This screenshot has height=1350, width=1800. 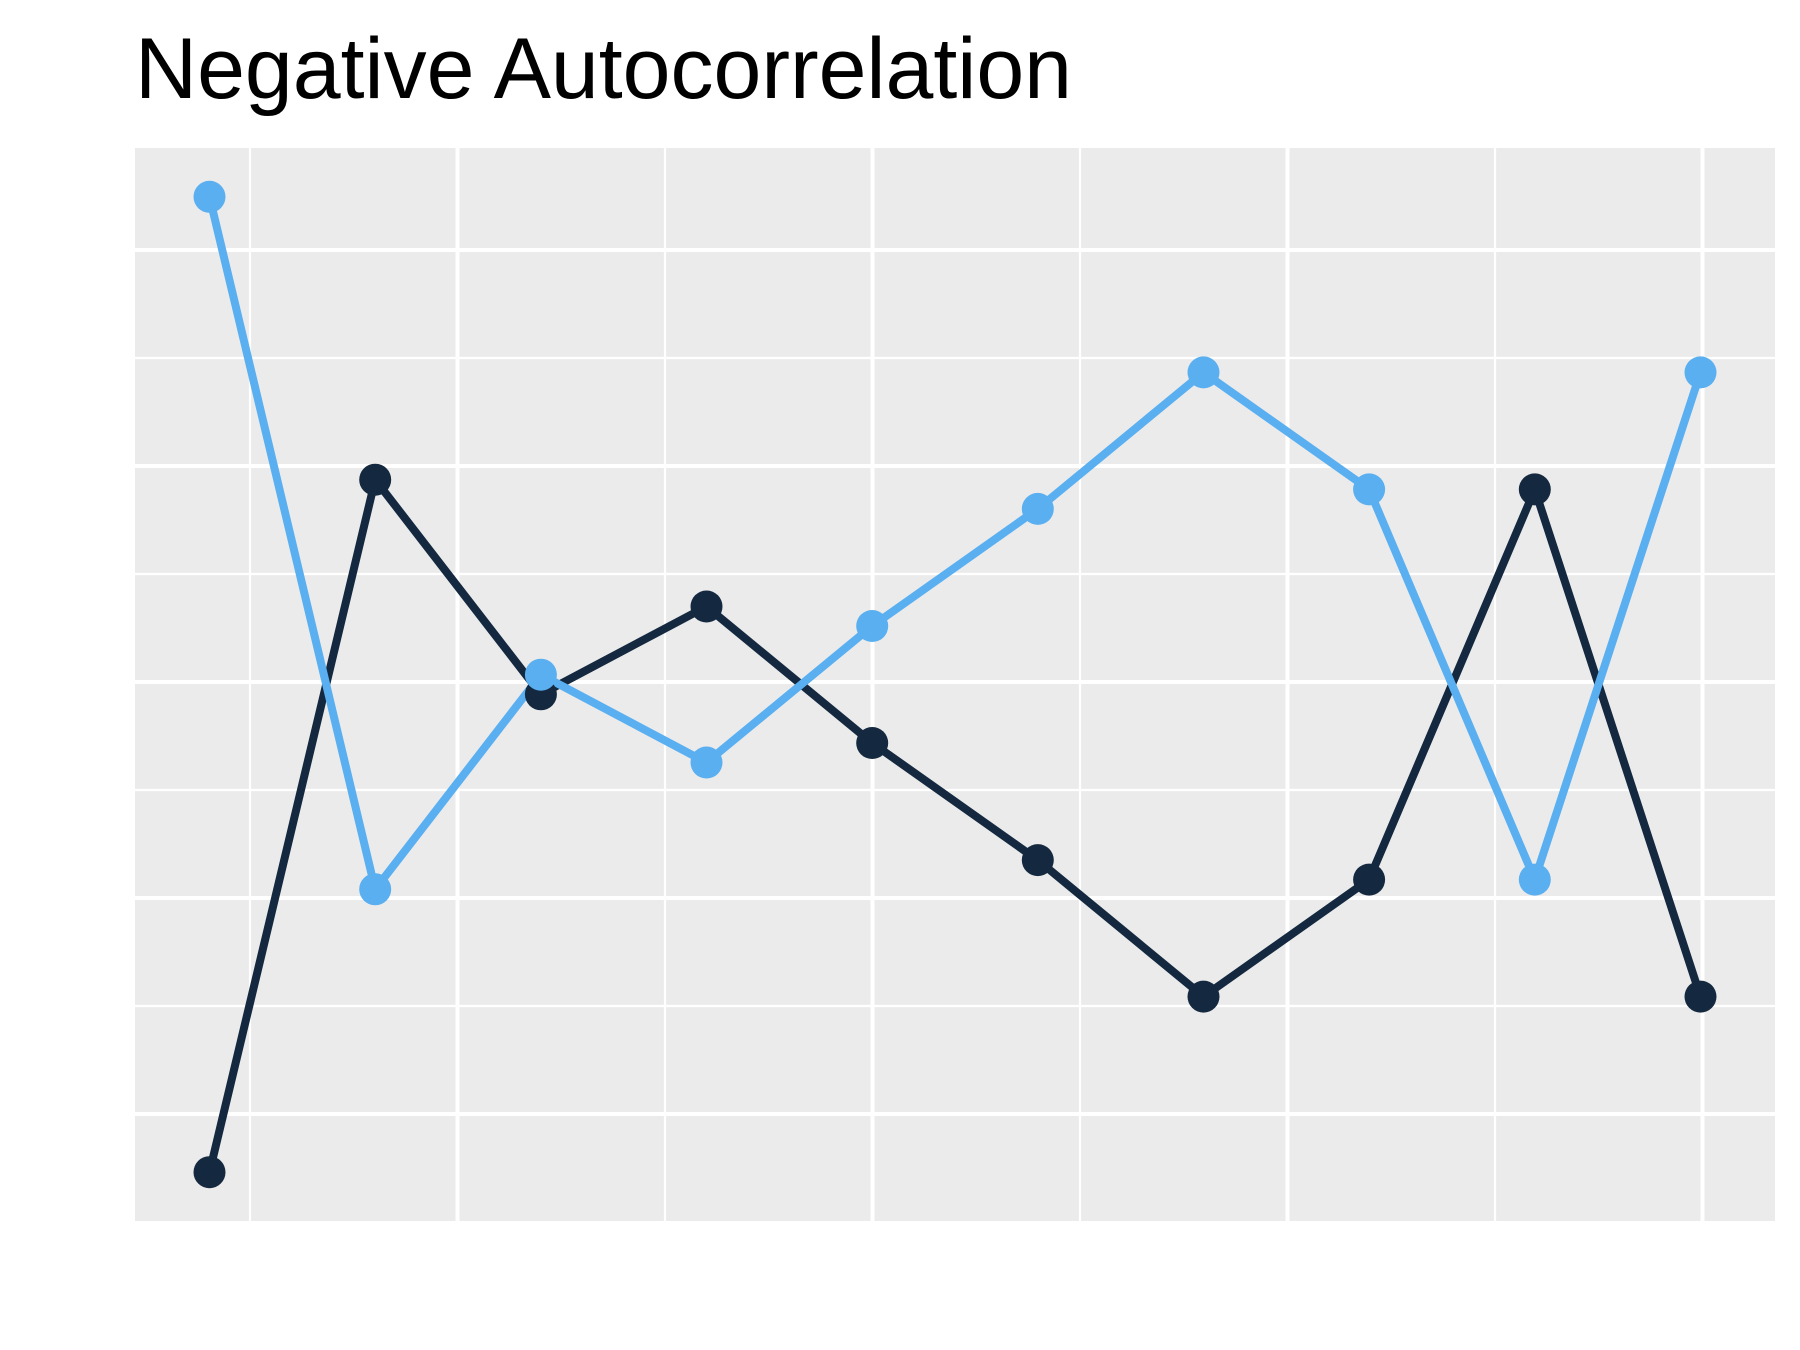 I want to click on chart-title: Negative Autocorrelation, so click(x=604, y=69).